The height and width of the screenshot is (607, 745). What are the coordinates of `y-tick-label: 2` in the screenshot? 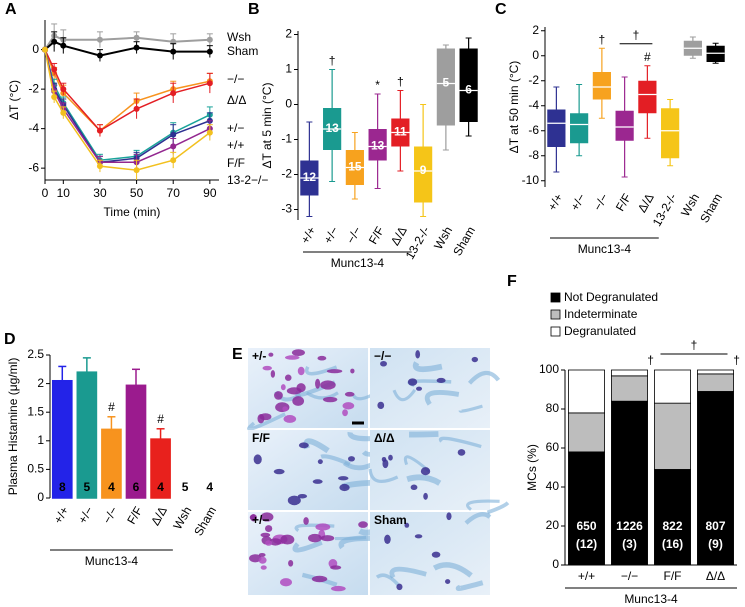 It's located at (288, 34).